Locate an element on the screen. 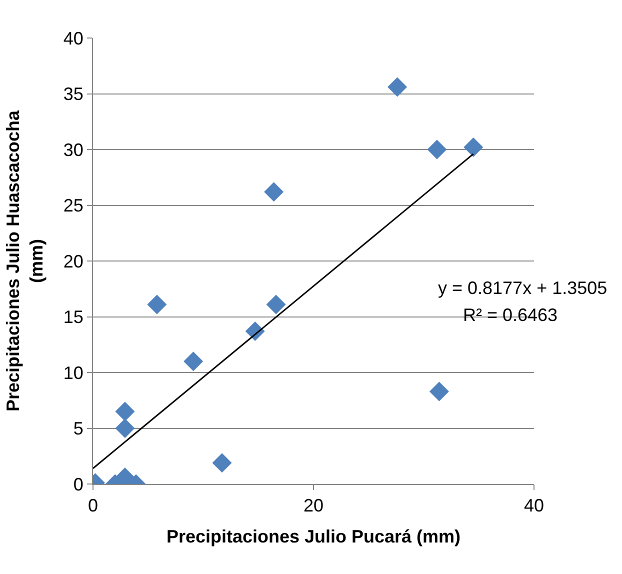 The height and width of the screenshot is (574, 622). y-tick-label: 20 is located at coordinates (73, 261).